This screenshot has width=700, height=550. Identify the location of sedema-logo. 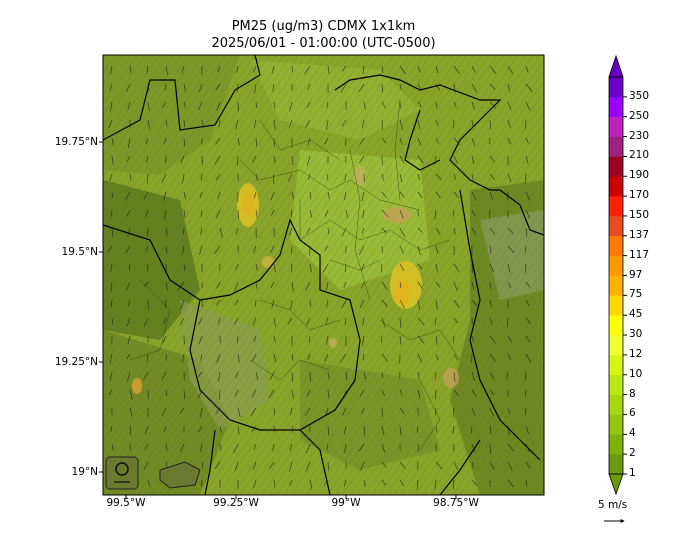
(122, 473).